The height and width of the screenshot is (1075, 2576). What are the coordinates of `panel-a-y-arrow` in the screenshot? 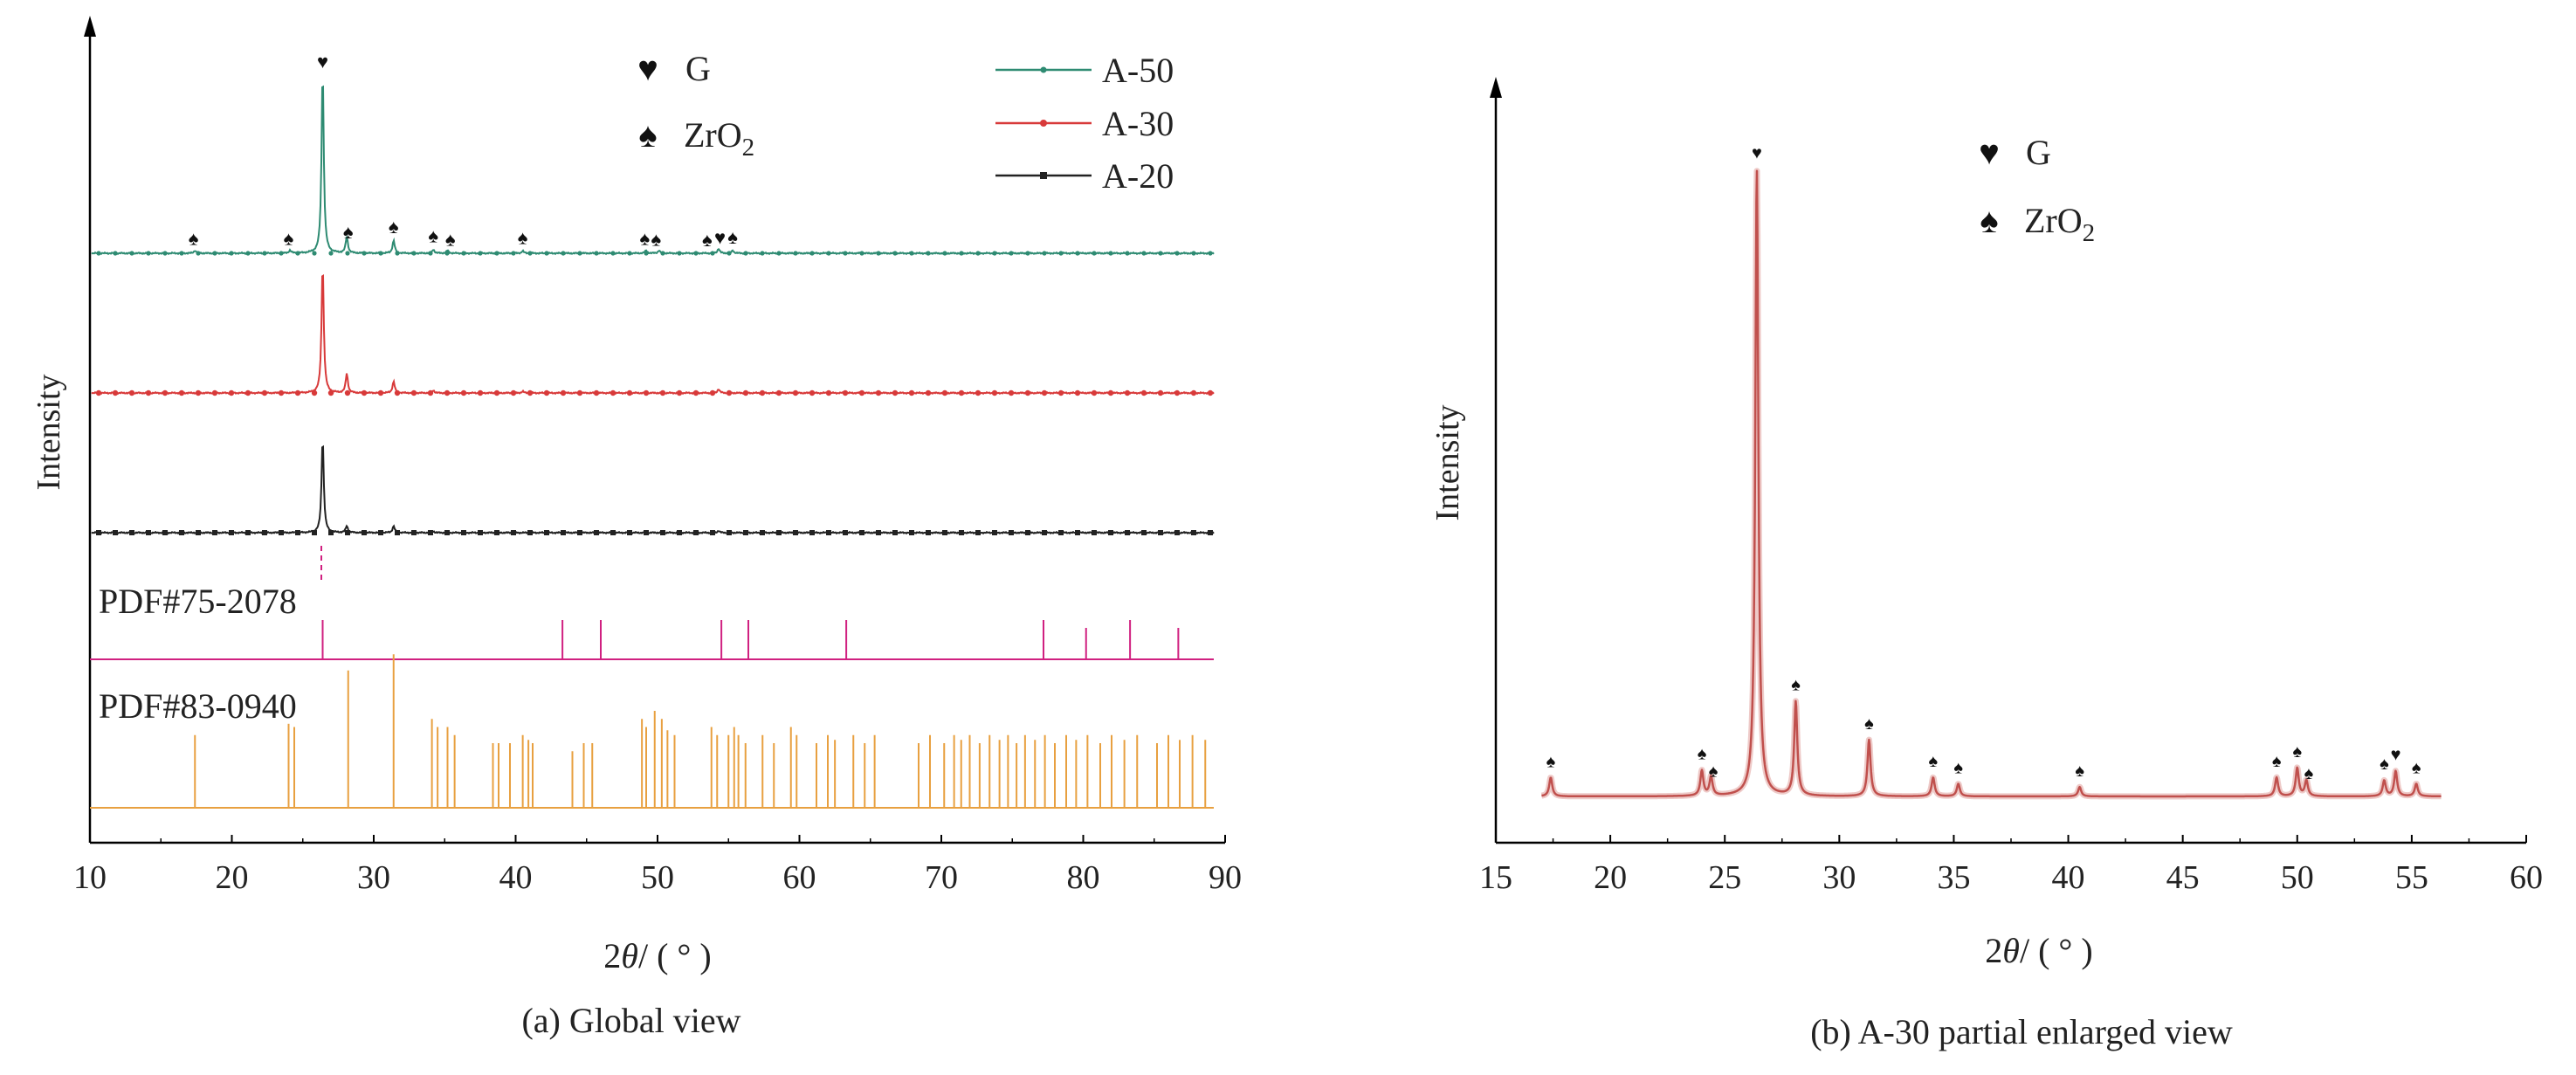 It's located at (90, 26).